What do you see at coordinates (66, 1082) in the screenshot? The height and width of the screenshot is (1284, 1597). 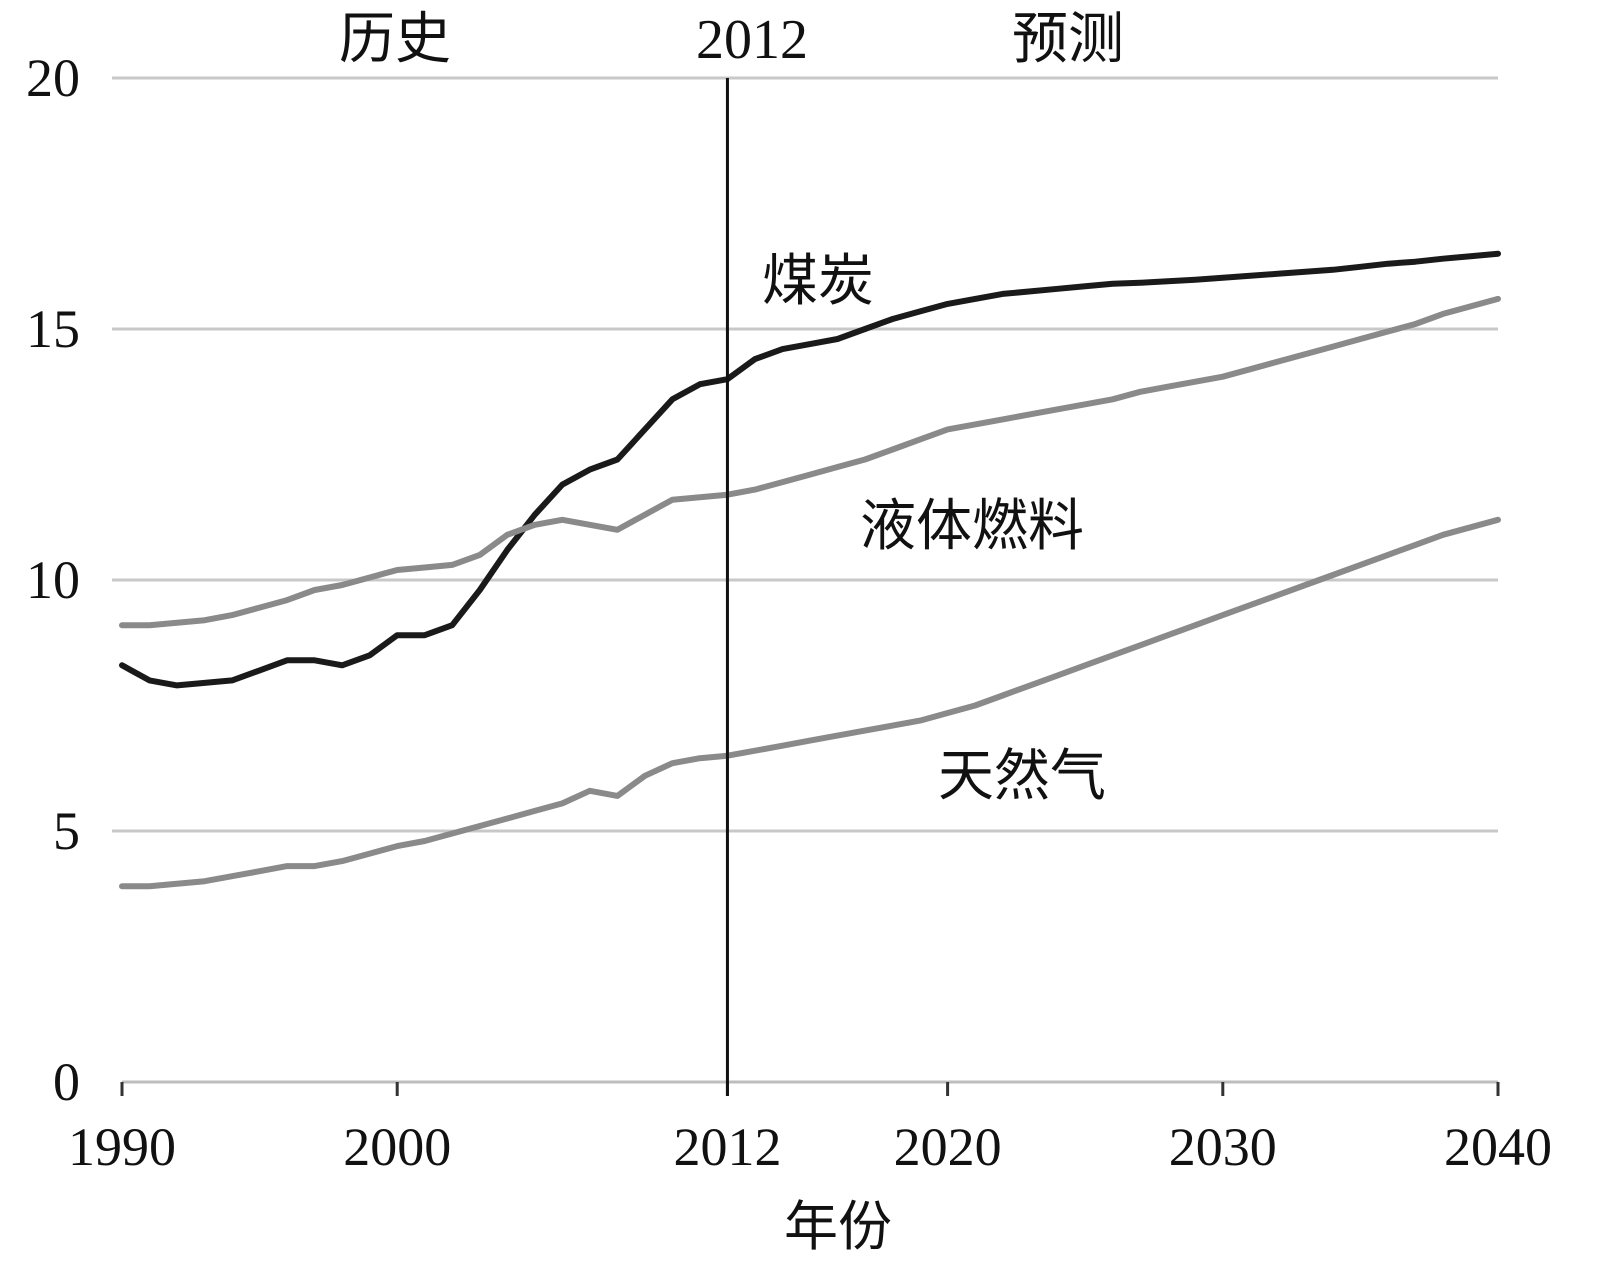 I see `y-tick-label-0: 0` at bounding box center [66, 1082].